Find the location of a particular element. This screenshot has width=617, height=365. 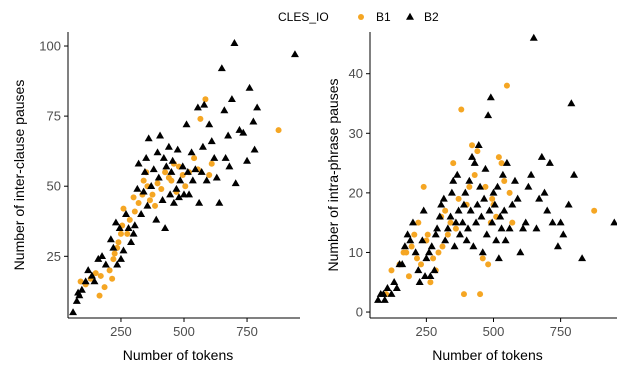

legend: CLES_IO B1 B2 is located at coordinates (358, 17).